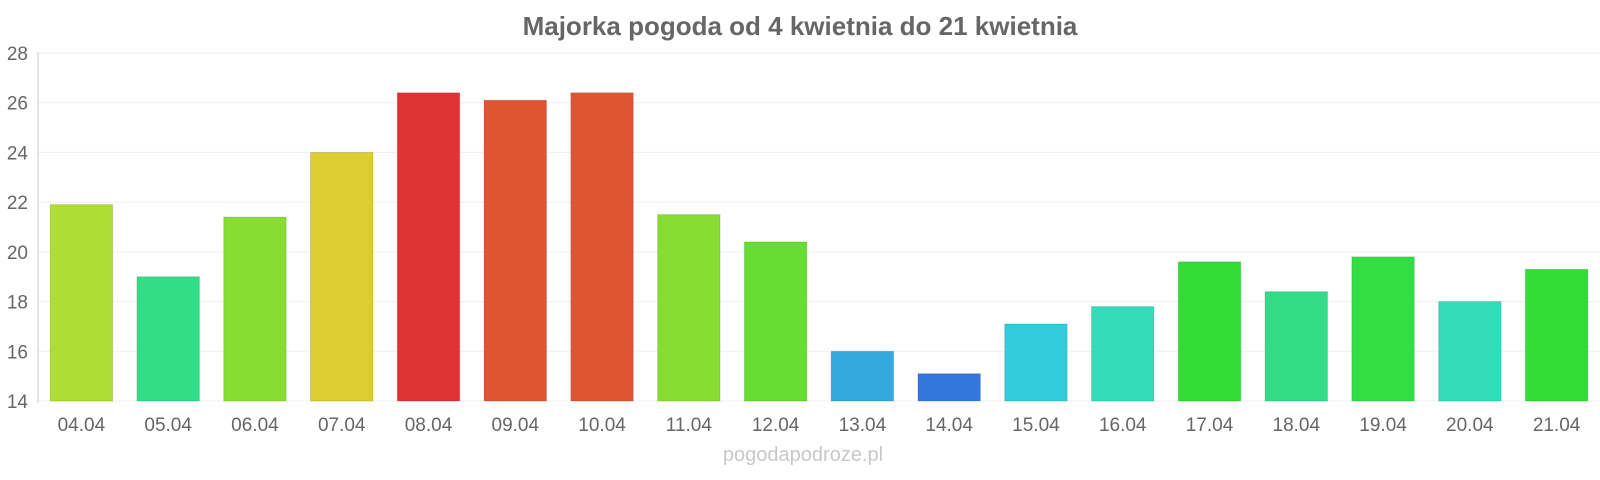 The image size is (1600, 480). Describe the element at coordinates (689, 308) in the screenshot. I see `bar-11.04` at that location.